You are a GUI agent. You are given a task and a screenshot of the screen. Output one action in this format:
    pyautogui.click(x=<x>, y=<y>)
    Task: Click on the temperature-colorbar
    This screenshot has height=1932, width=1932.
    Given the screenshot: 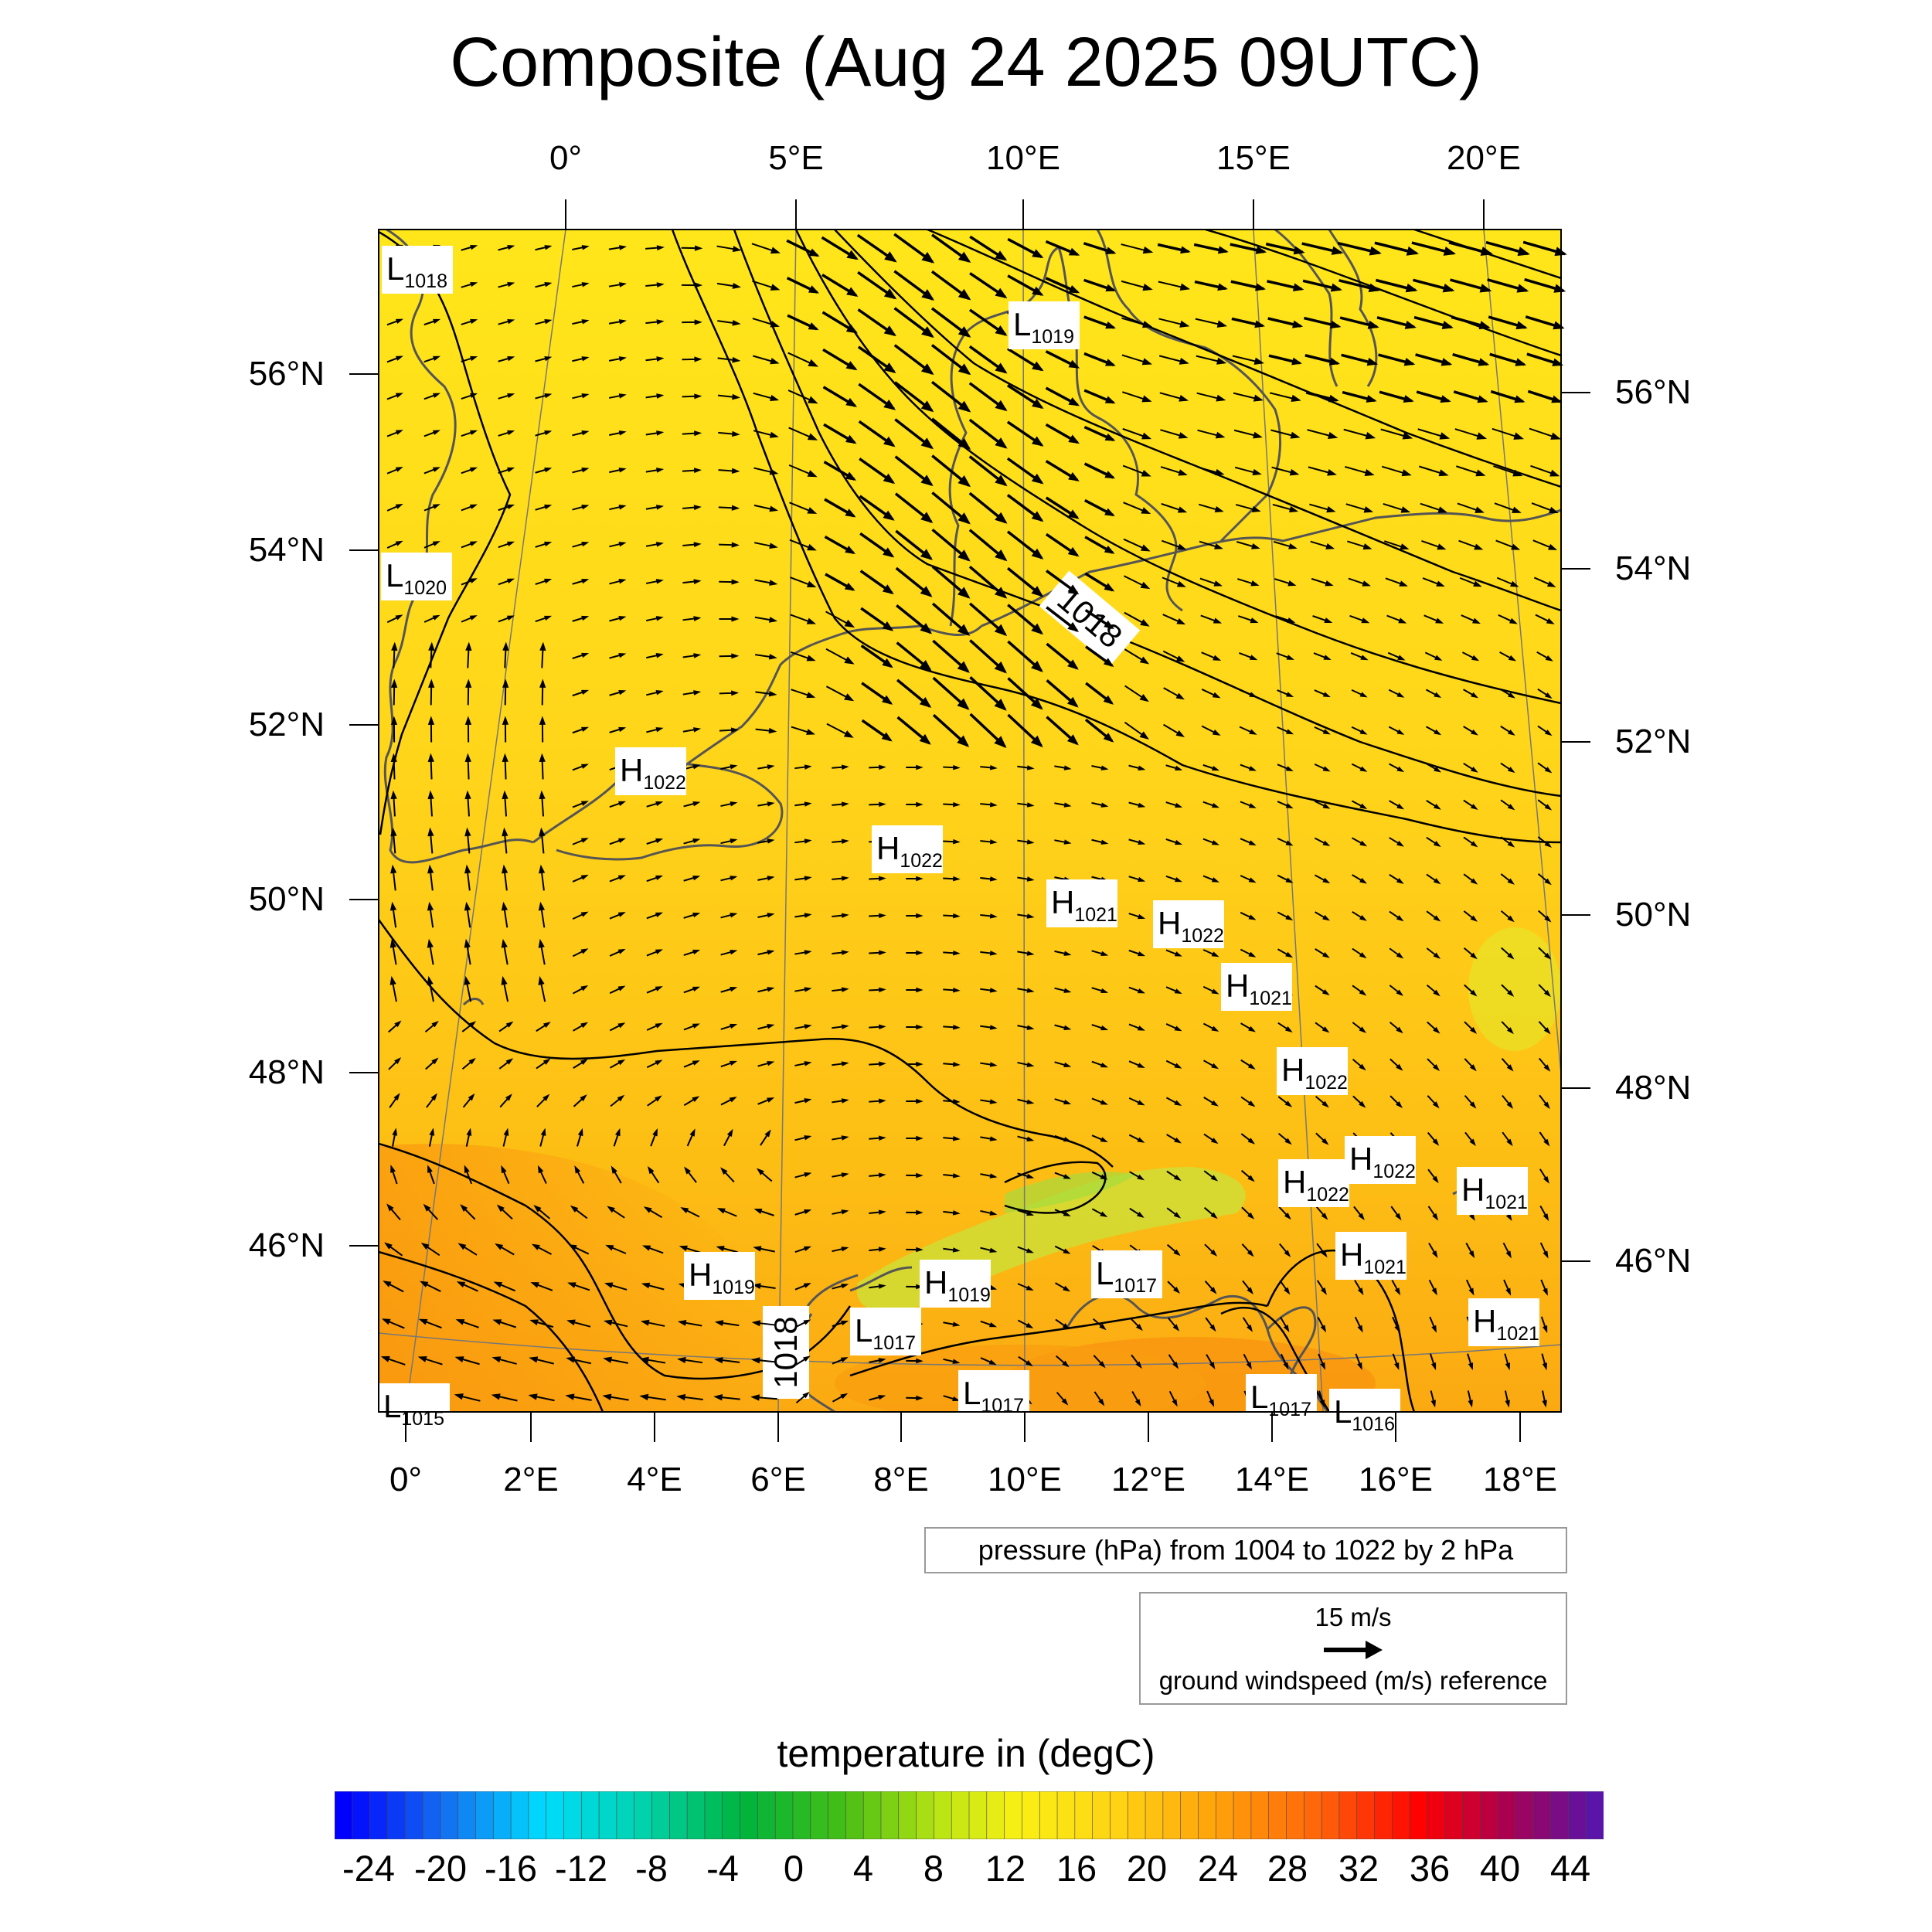 What is the action you would take?
    pyautogui.click(x=970, y=1815)
    